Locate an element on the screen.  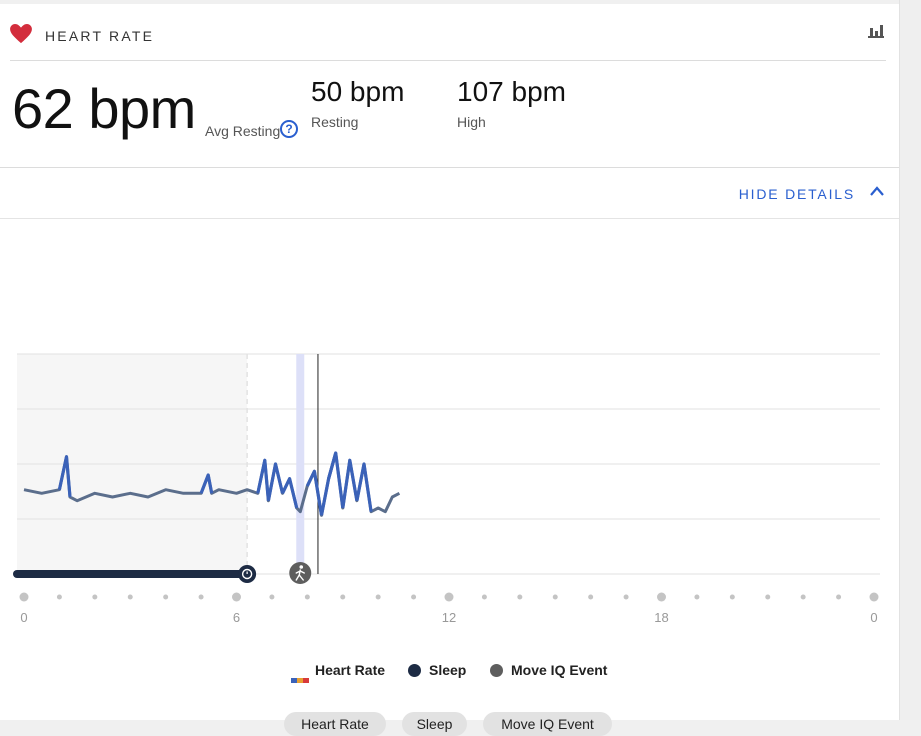
walking-icon is located at coordinates (300, 575).